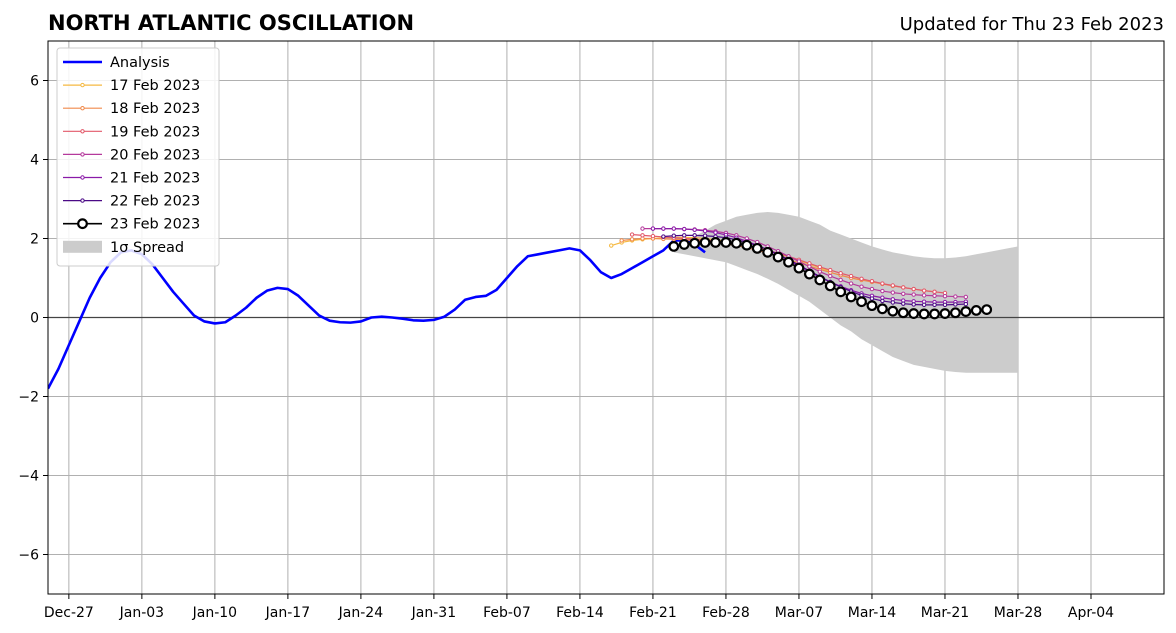  I want to click on y-tick-label: −4, so click(28, 477).